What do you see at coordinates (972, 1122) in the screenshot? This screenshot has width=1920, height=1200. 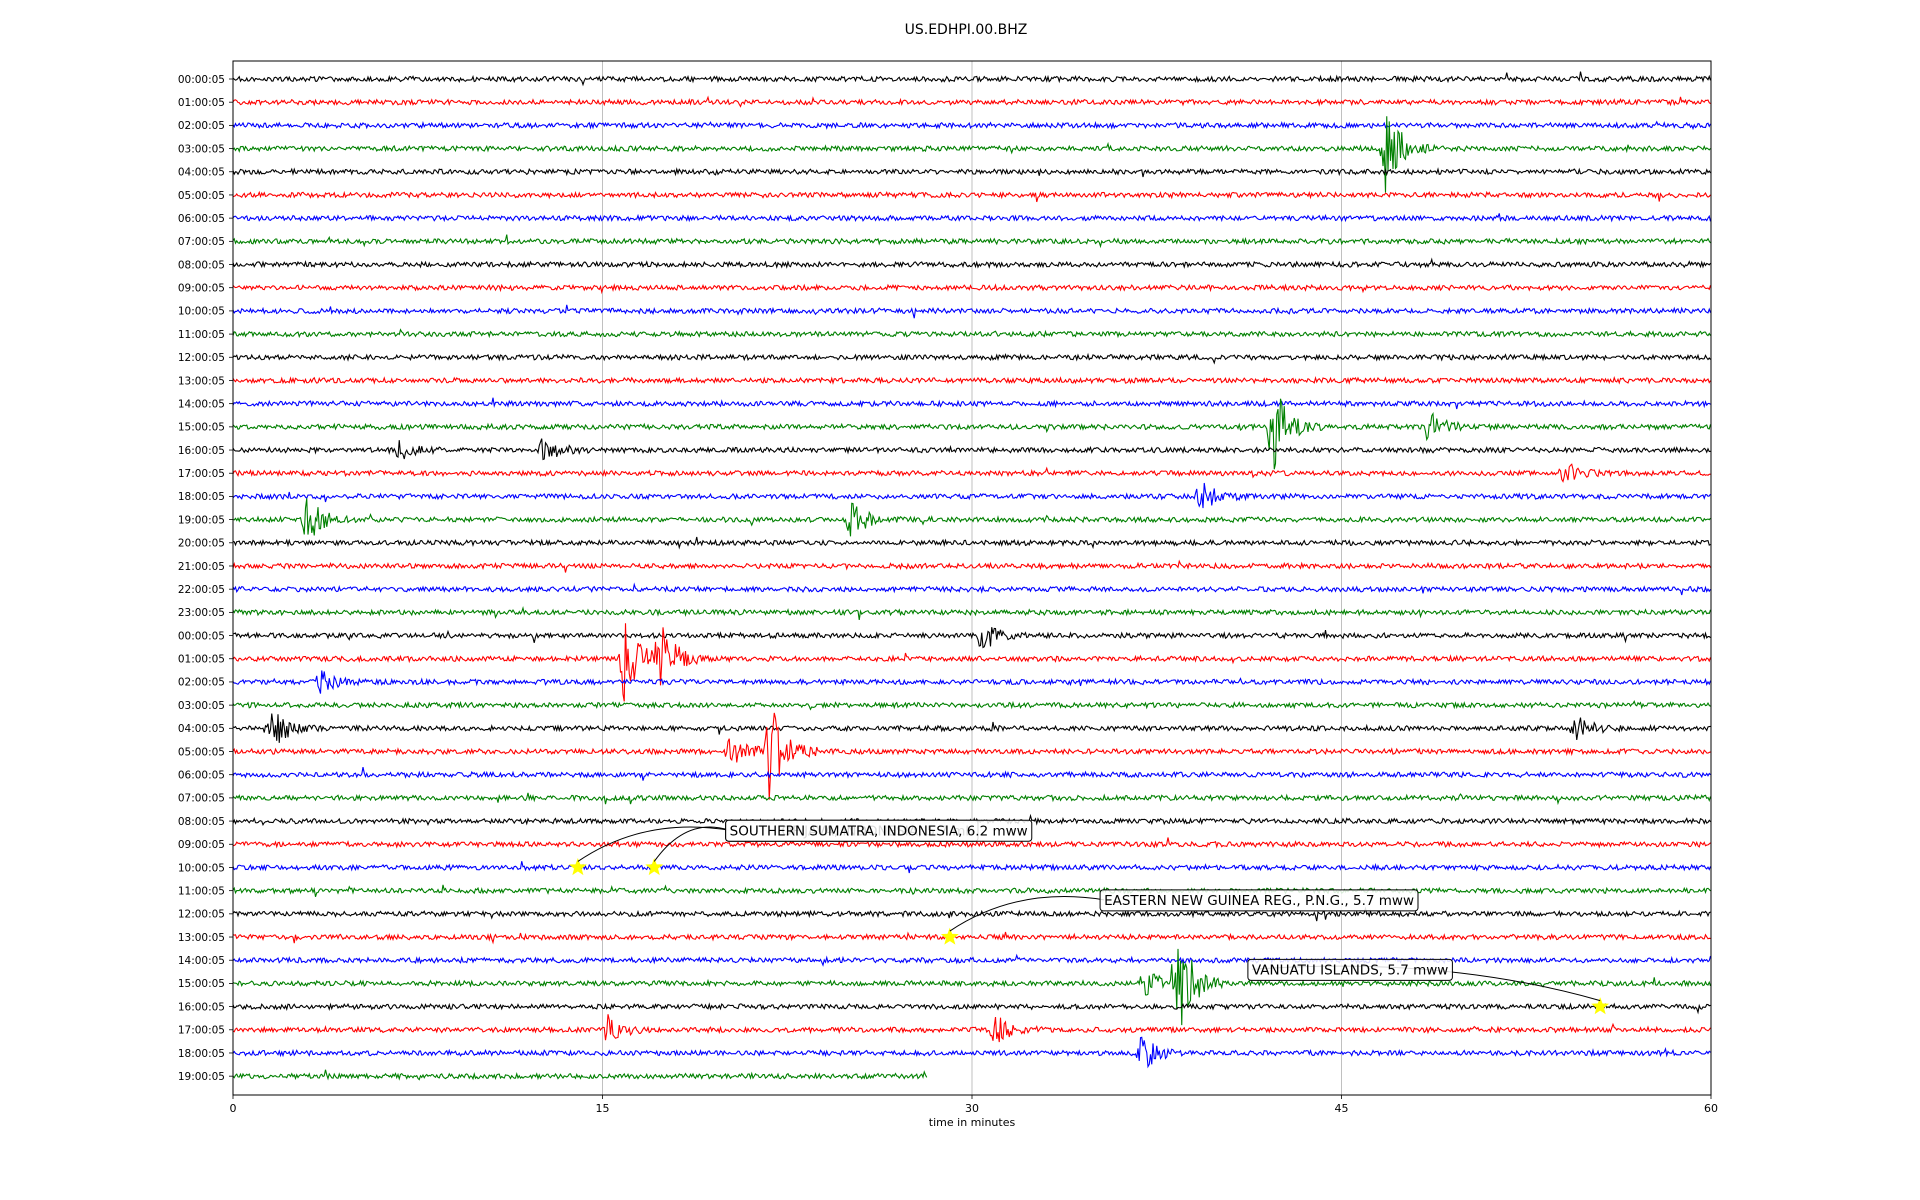 I see `x-axis-title: time in minutes` at bounding box center [972, 1122].